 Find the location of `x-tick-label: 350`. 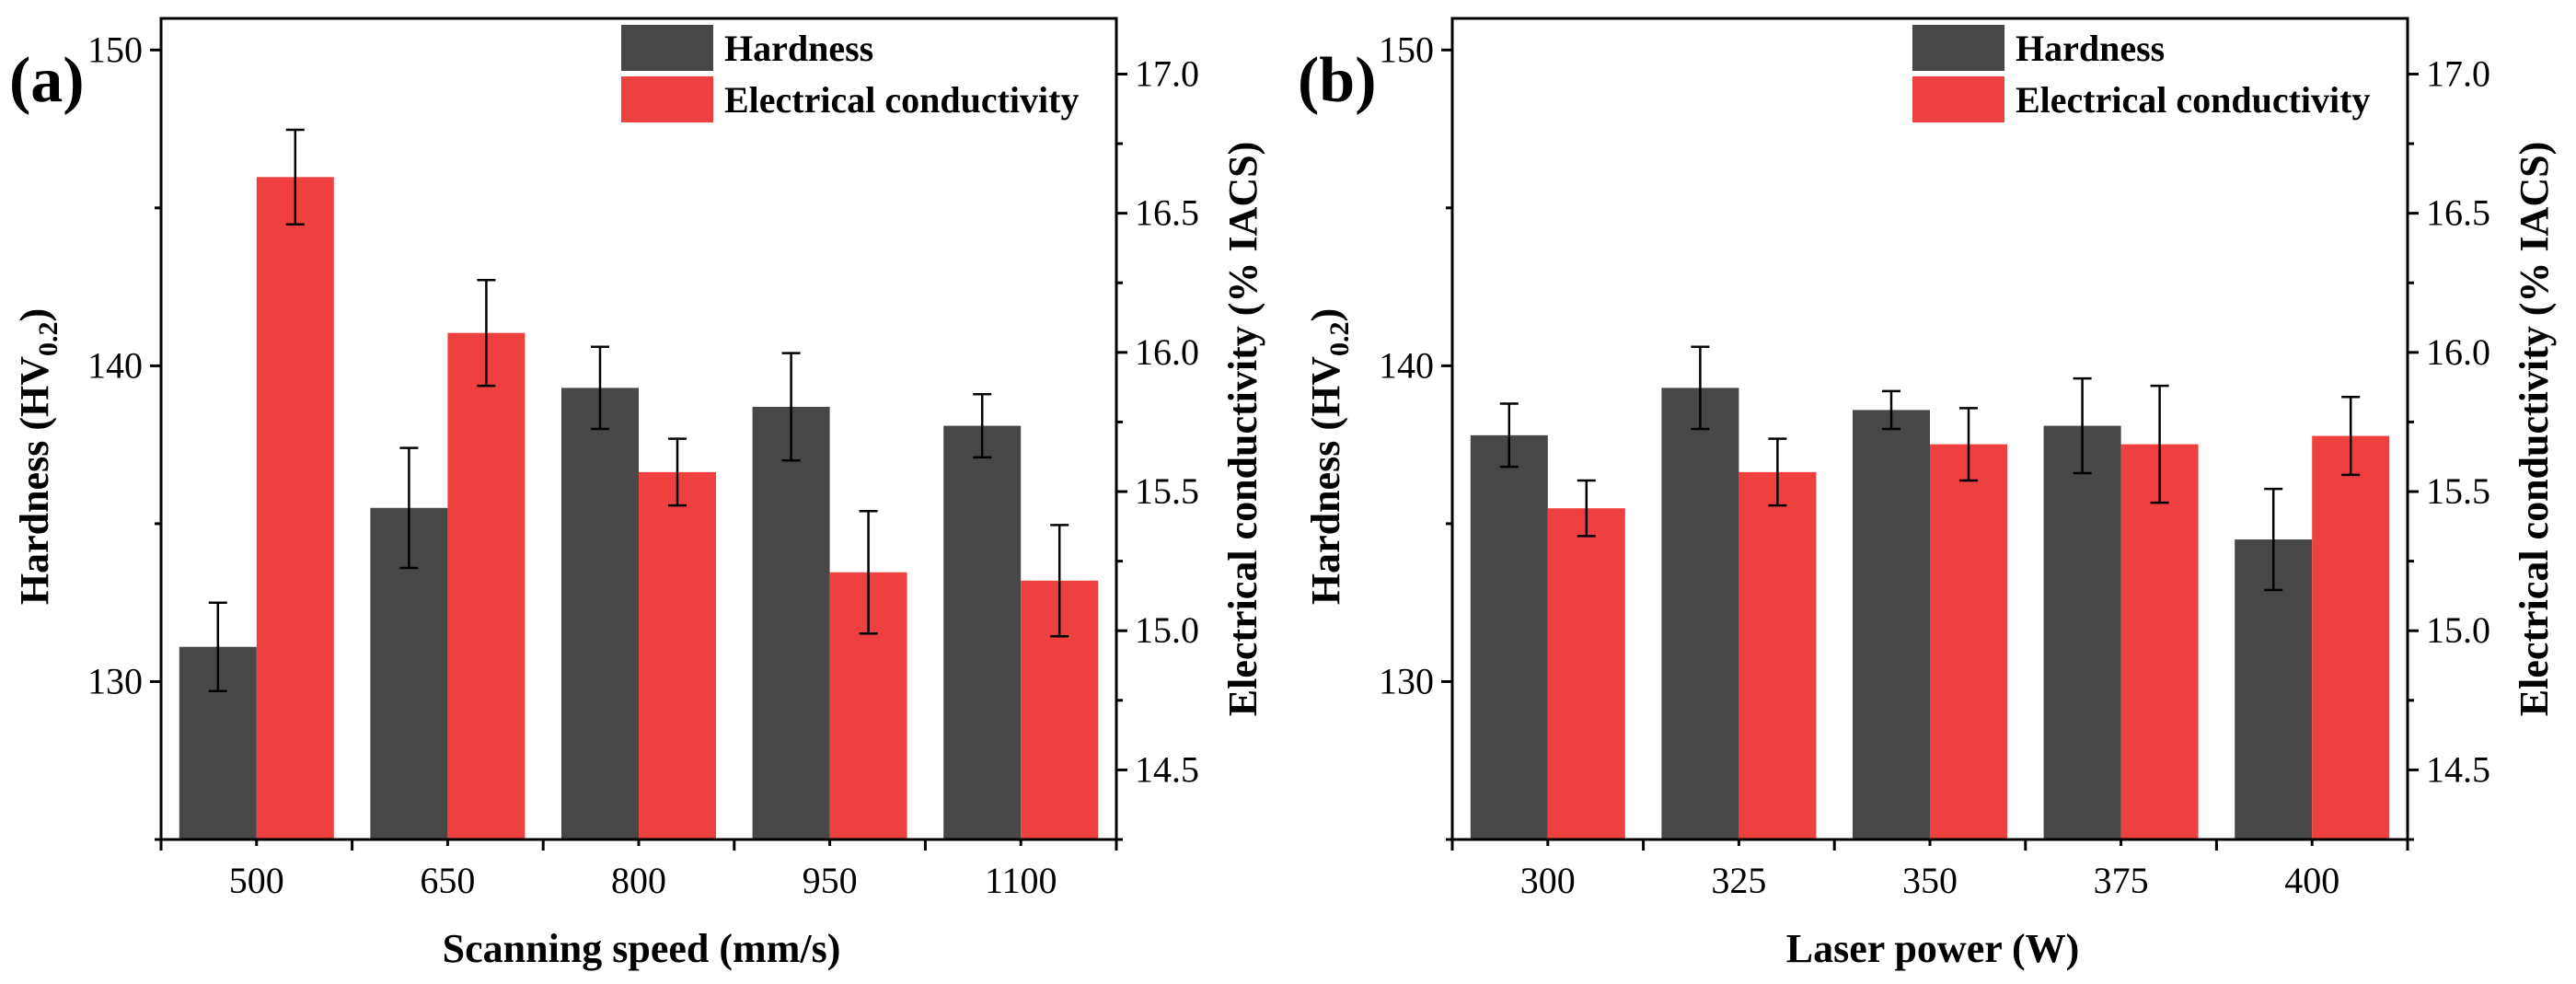

x-tick-label: 350 is located at coordinates (1930, 880).